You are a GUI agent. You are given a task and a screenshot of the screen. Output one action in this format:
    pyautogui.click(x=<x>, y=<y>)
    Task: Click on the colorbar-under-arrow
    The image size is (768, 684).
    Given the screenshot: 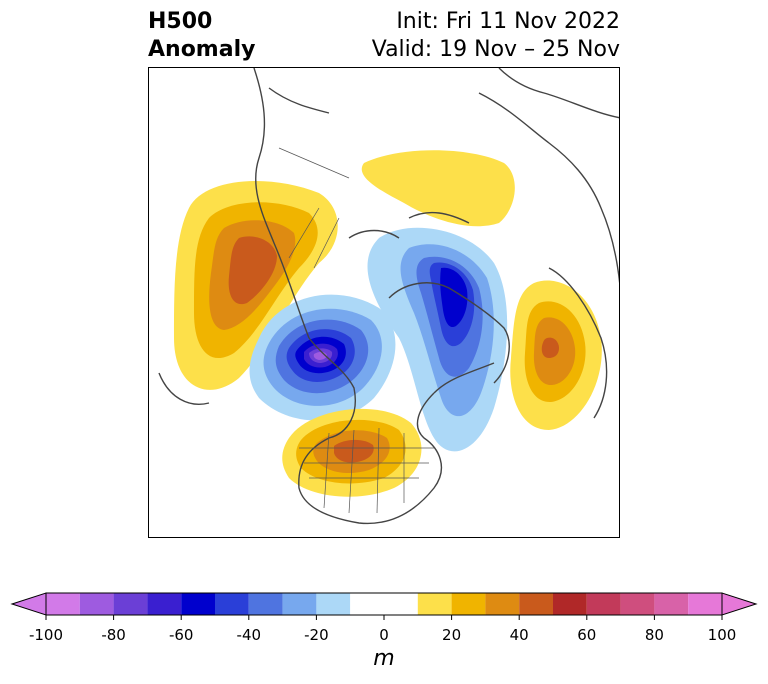 What is the action you would take?
    pyautogui.click(x=28, y=604)
    